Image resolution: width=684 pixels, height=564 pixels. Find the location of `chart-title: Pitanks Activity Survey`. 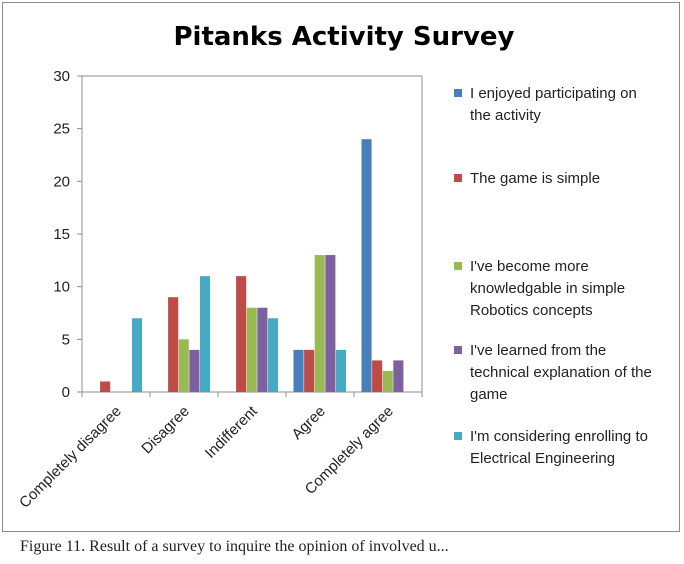

chart-title: Pitanks Activity Survey is located at coordinates (343, 37).